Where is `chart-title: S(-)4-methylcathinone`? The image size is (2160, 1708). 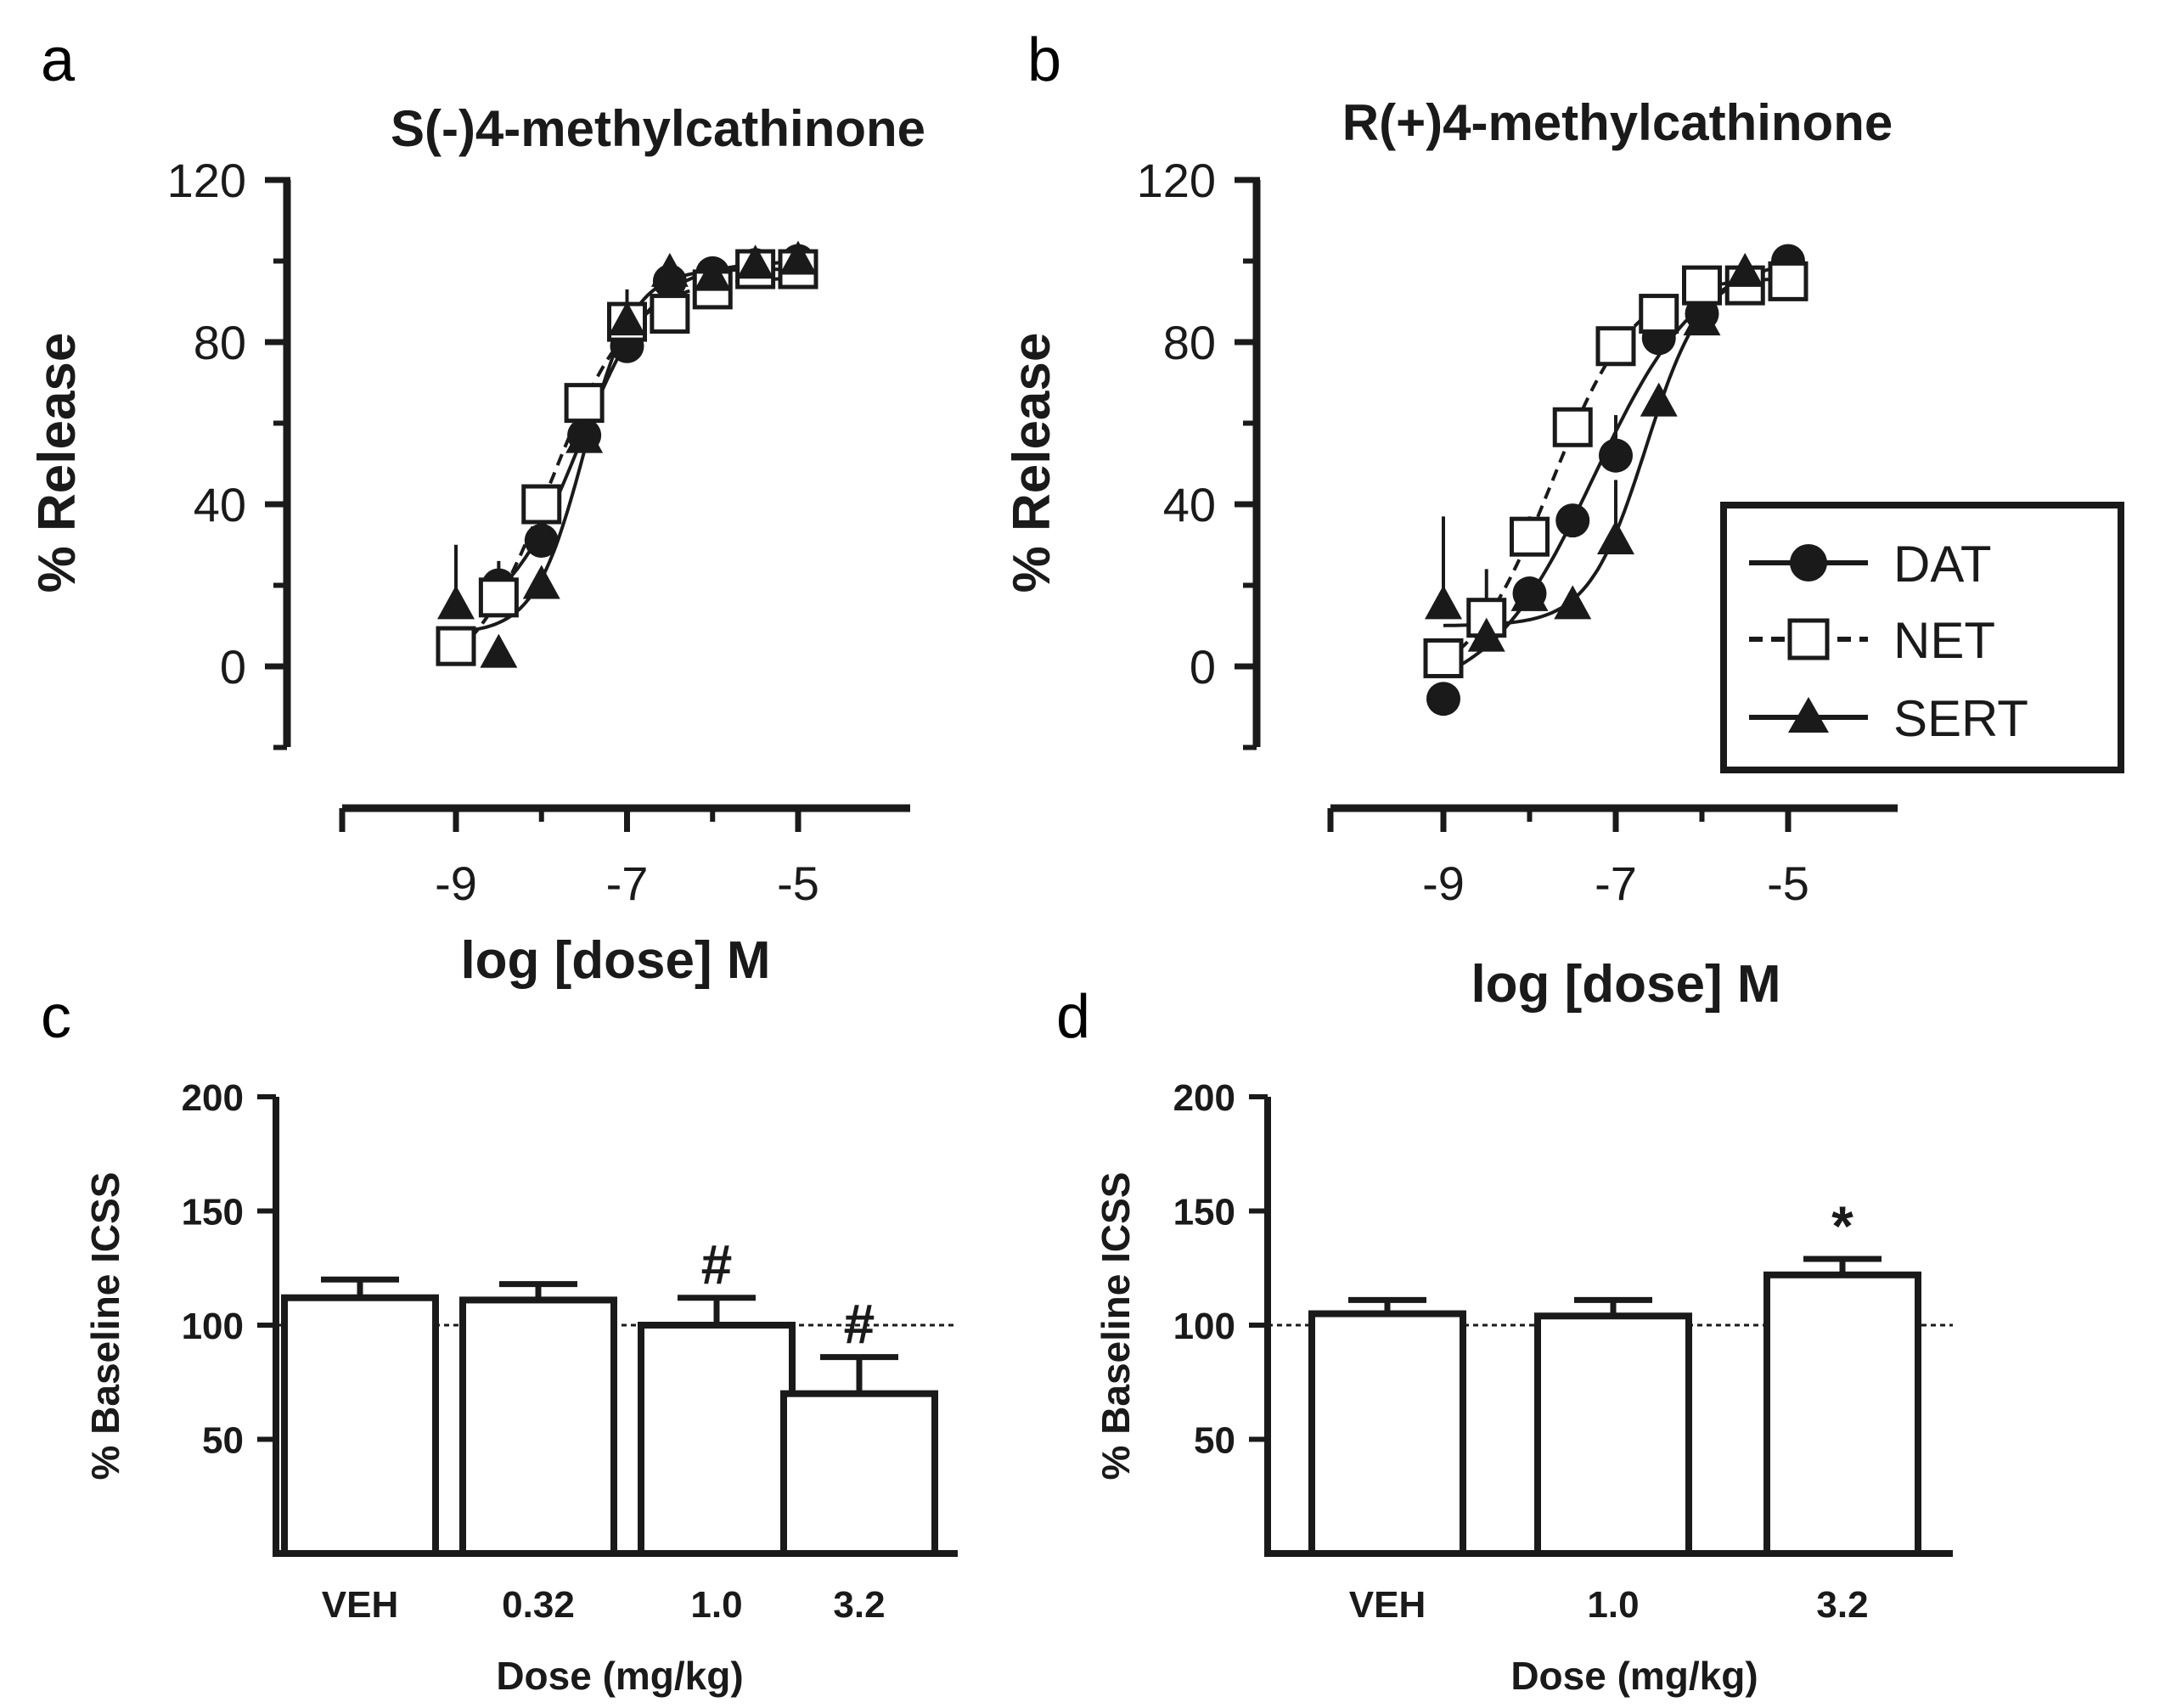
chart-title: S(-)4-methylcathinone is located at coordinates (658, 128).